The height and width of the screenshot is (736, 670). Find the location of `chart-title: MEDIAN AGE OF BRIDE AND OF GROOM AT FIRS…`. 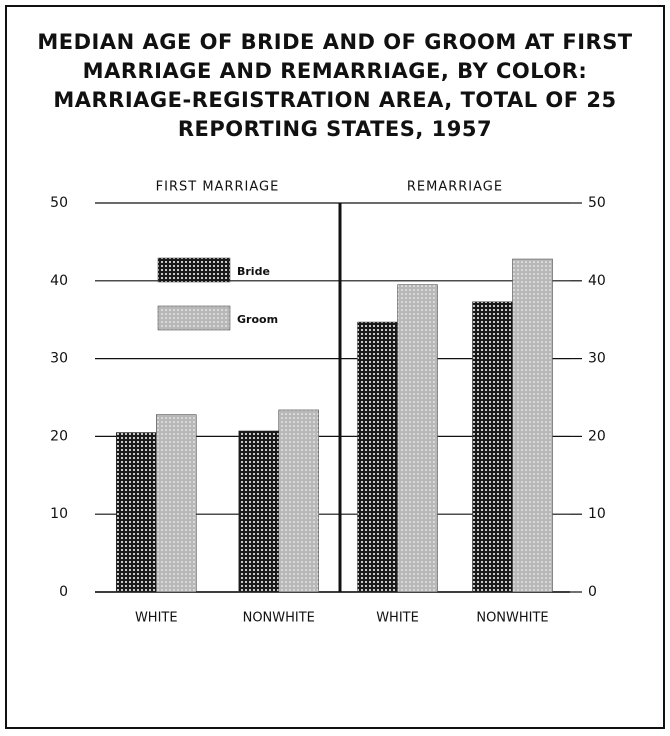

chart-title: MEDIAN AGE OF BRIDE AND OF GROOM AT FIRS… is located at coordinates (335, 85).